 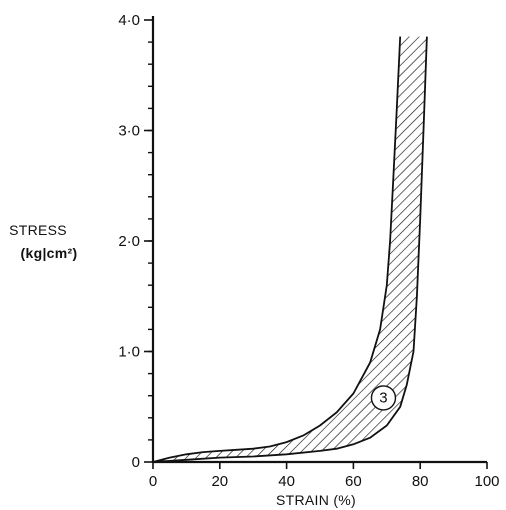 I want to click on x-tick-label: 60, so click(x=353, y=481).